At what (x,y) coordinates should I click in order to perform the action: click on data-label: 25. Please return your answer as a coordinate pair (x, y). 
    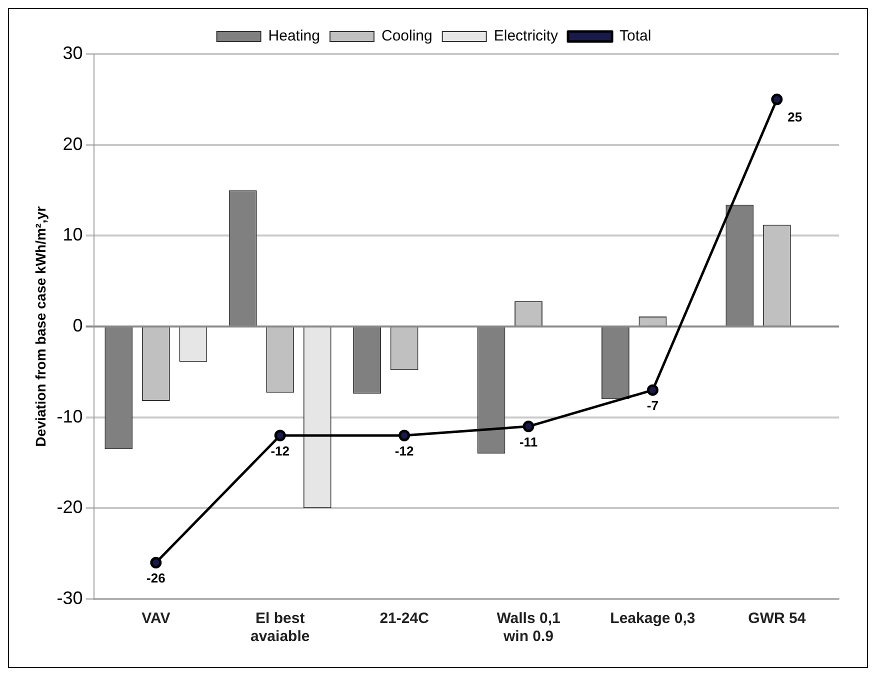
    Looking at the image, I should click on (795, 116).